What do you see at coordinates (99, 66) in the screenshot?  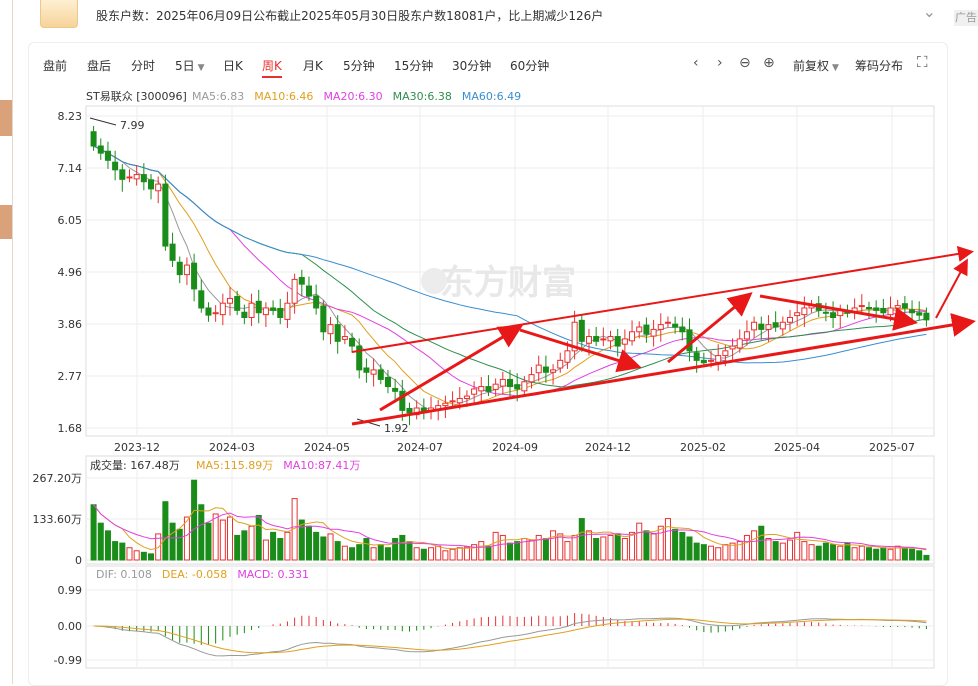 I see `tab-afterhours: 盘后` at bounding box center [99, 66].